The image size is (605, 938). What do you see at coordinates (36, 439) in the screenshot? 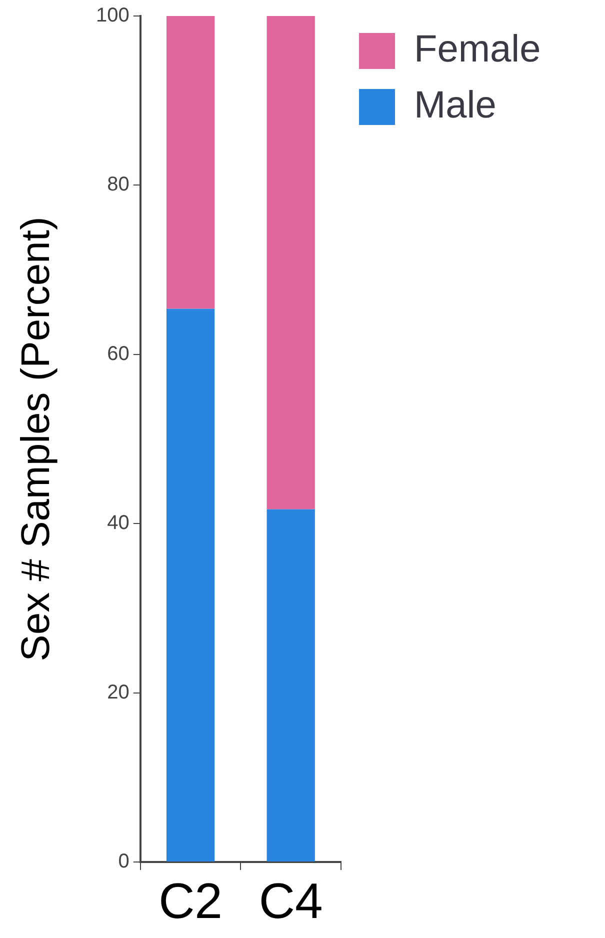
I see `y-axis-title: Sex # Samples (Percent)` at bounding box center [36, 439].